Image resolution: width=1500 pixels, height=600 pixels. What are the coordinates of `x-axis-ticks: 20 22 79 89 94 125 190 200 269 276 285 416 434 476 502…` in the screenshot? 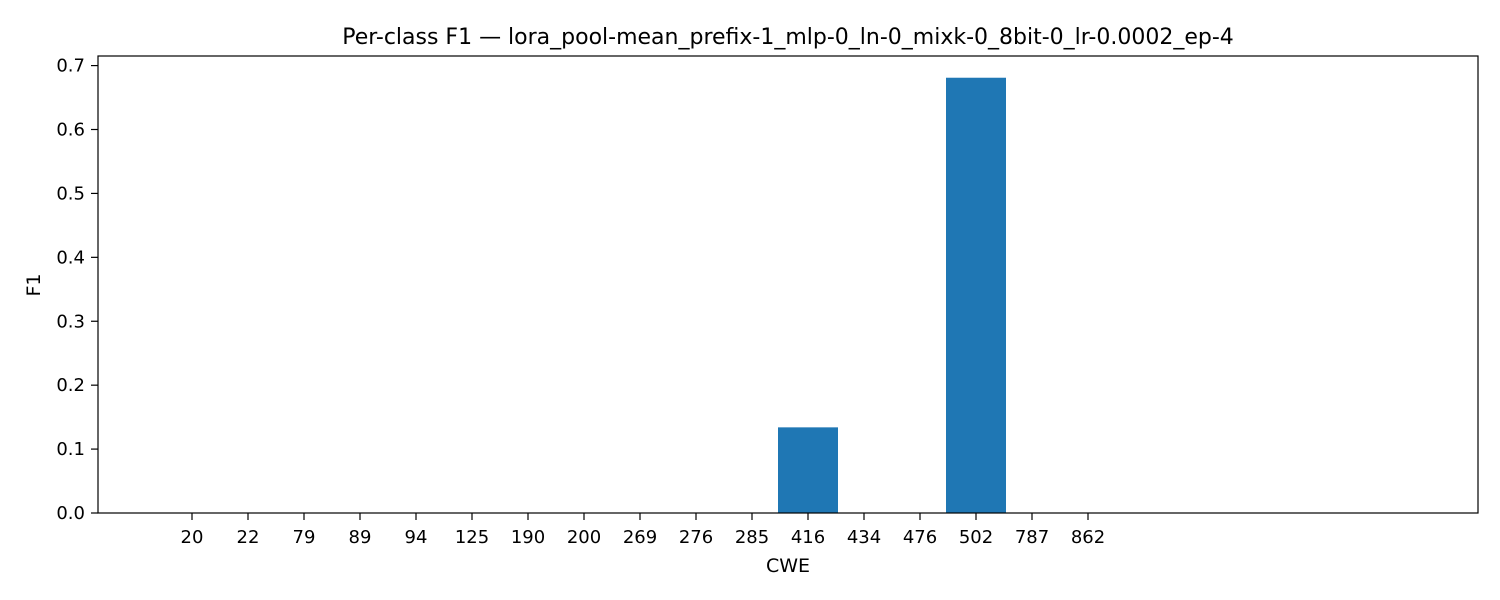 It's located at (643, 530).